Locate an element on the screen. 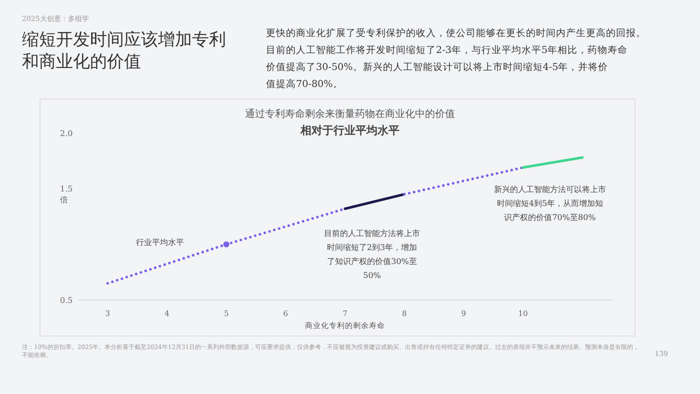  text: 通过专利寿命剩余来衡量药物在商业化中的价值 is located at coordinates (350, 114).